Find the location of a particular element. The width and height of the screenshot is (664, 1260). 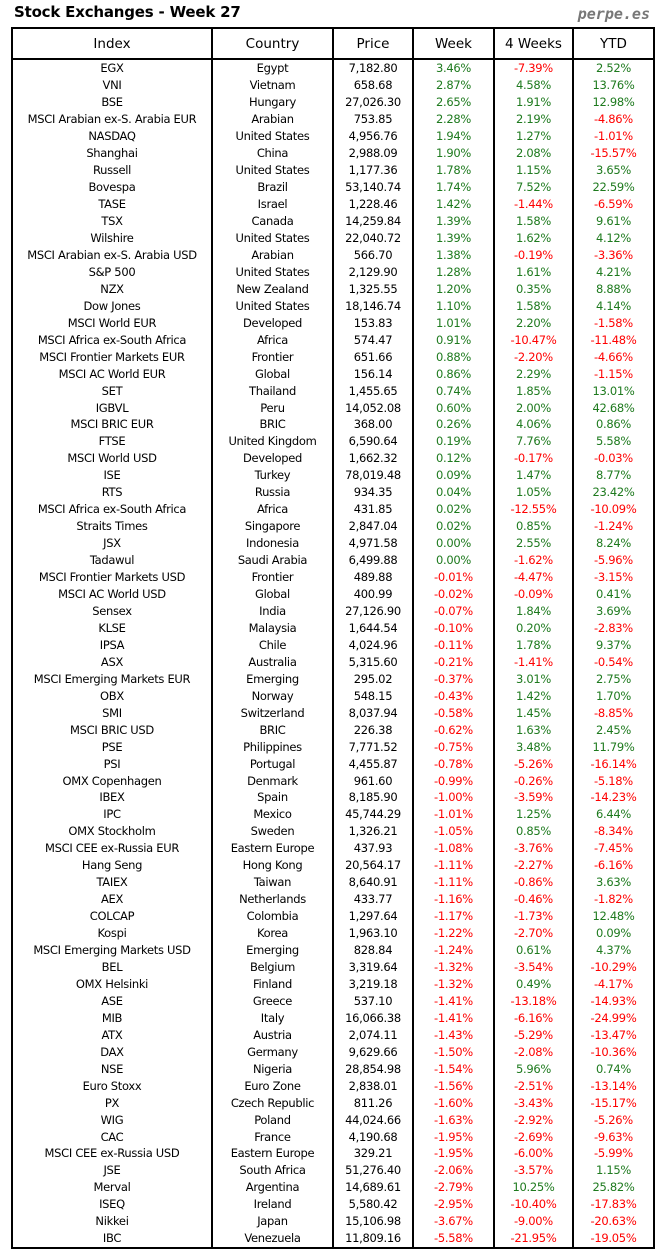

cell-price: 6,590.64 is located at coordinates (372, 441).